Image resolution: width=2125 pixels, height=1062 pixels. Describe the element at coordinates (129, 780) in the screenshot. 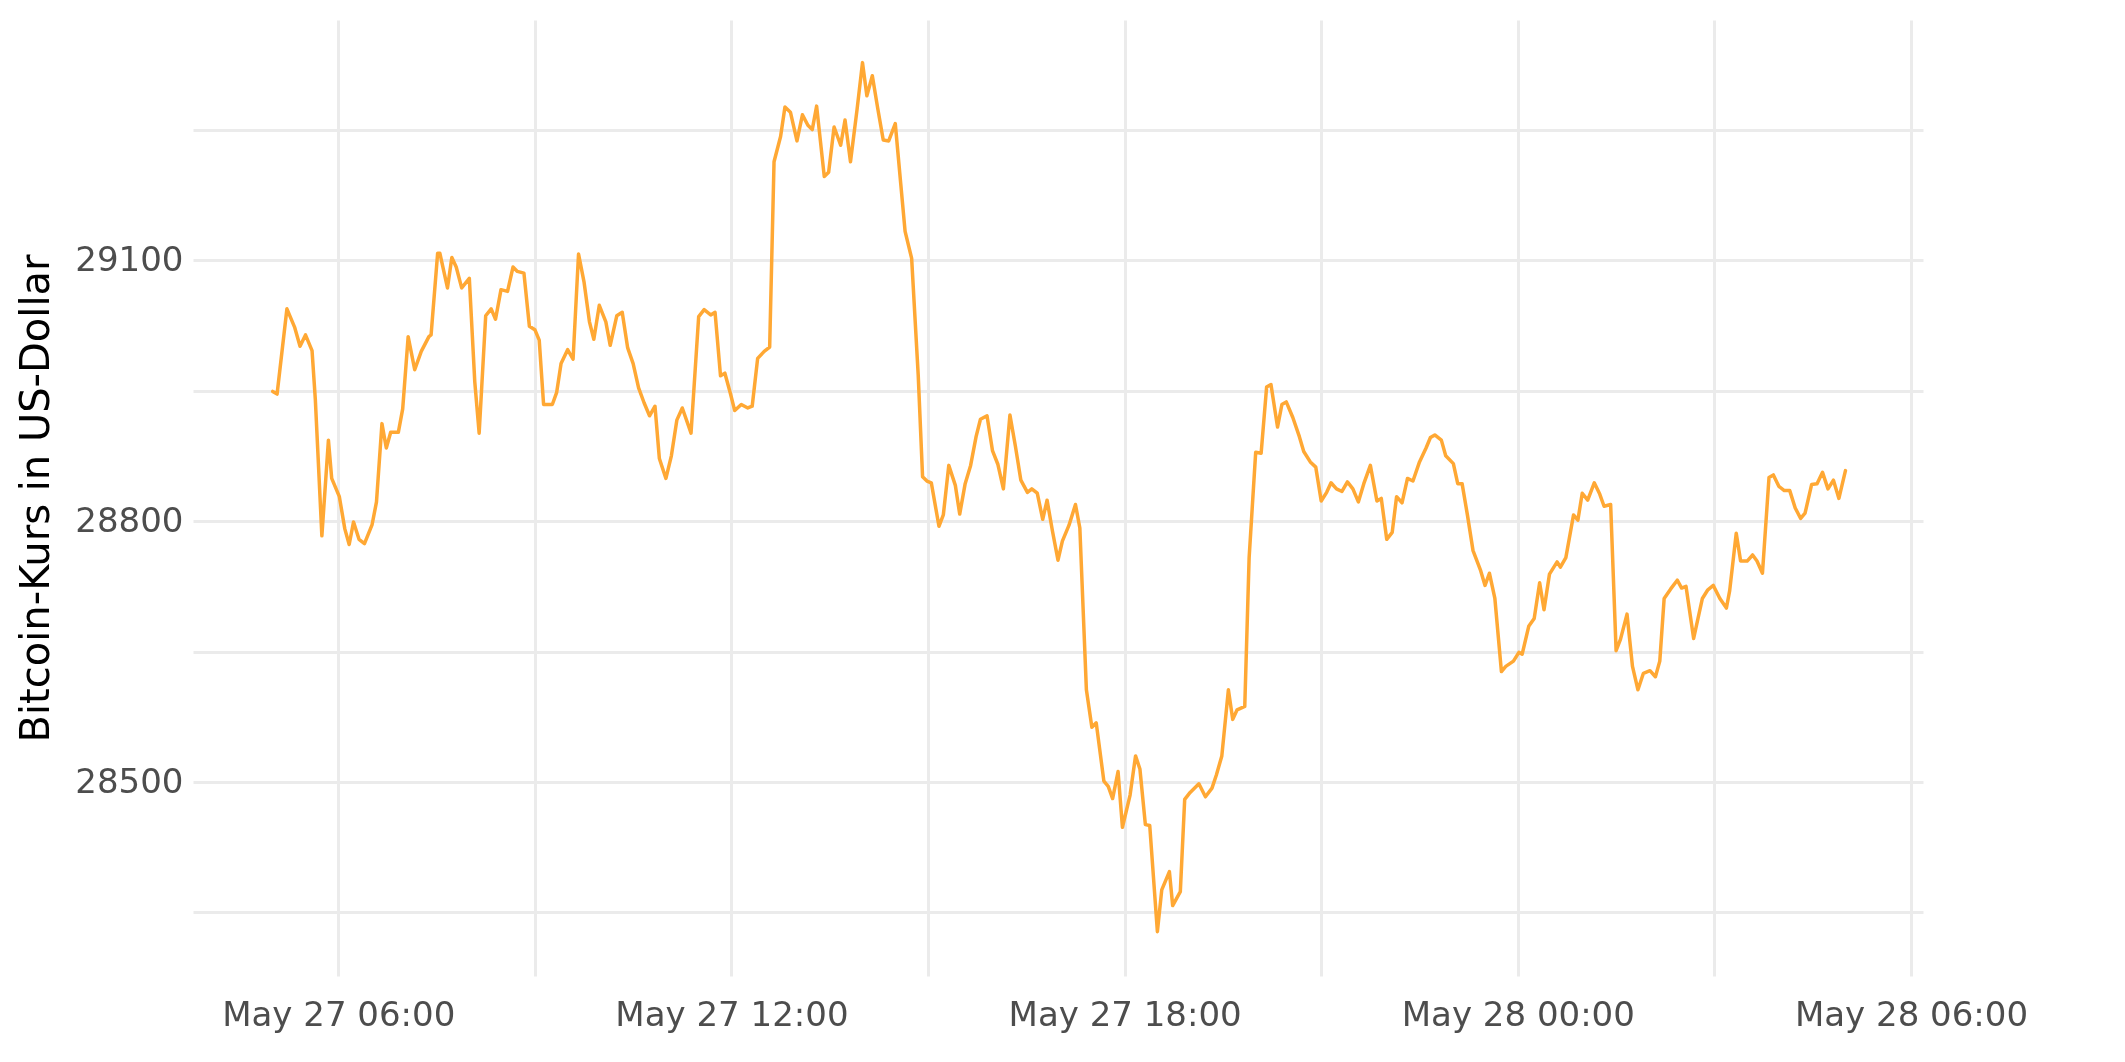

I see `y-tick-label: 28500` at that location.